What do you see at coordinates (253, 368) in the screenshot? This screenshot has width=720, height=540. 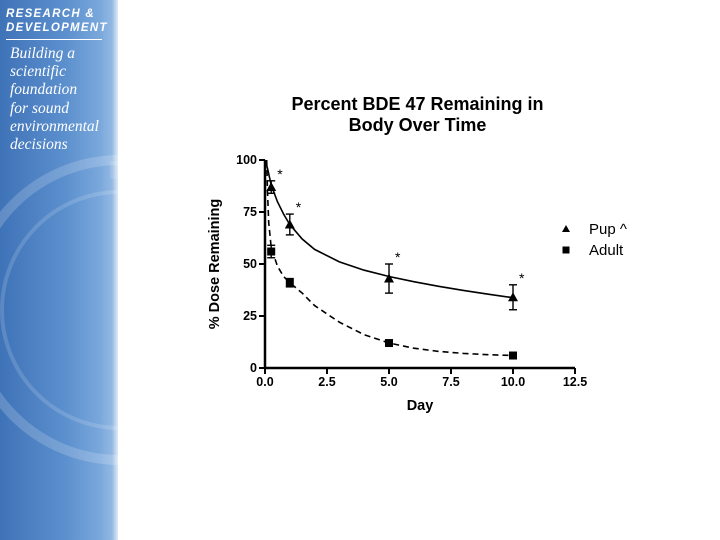 I see `y-tick-label: 0` at bounding box center [253, 368].